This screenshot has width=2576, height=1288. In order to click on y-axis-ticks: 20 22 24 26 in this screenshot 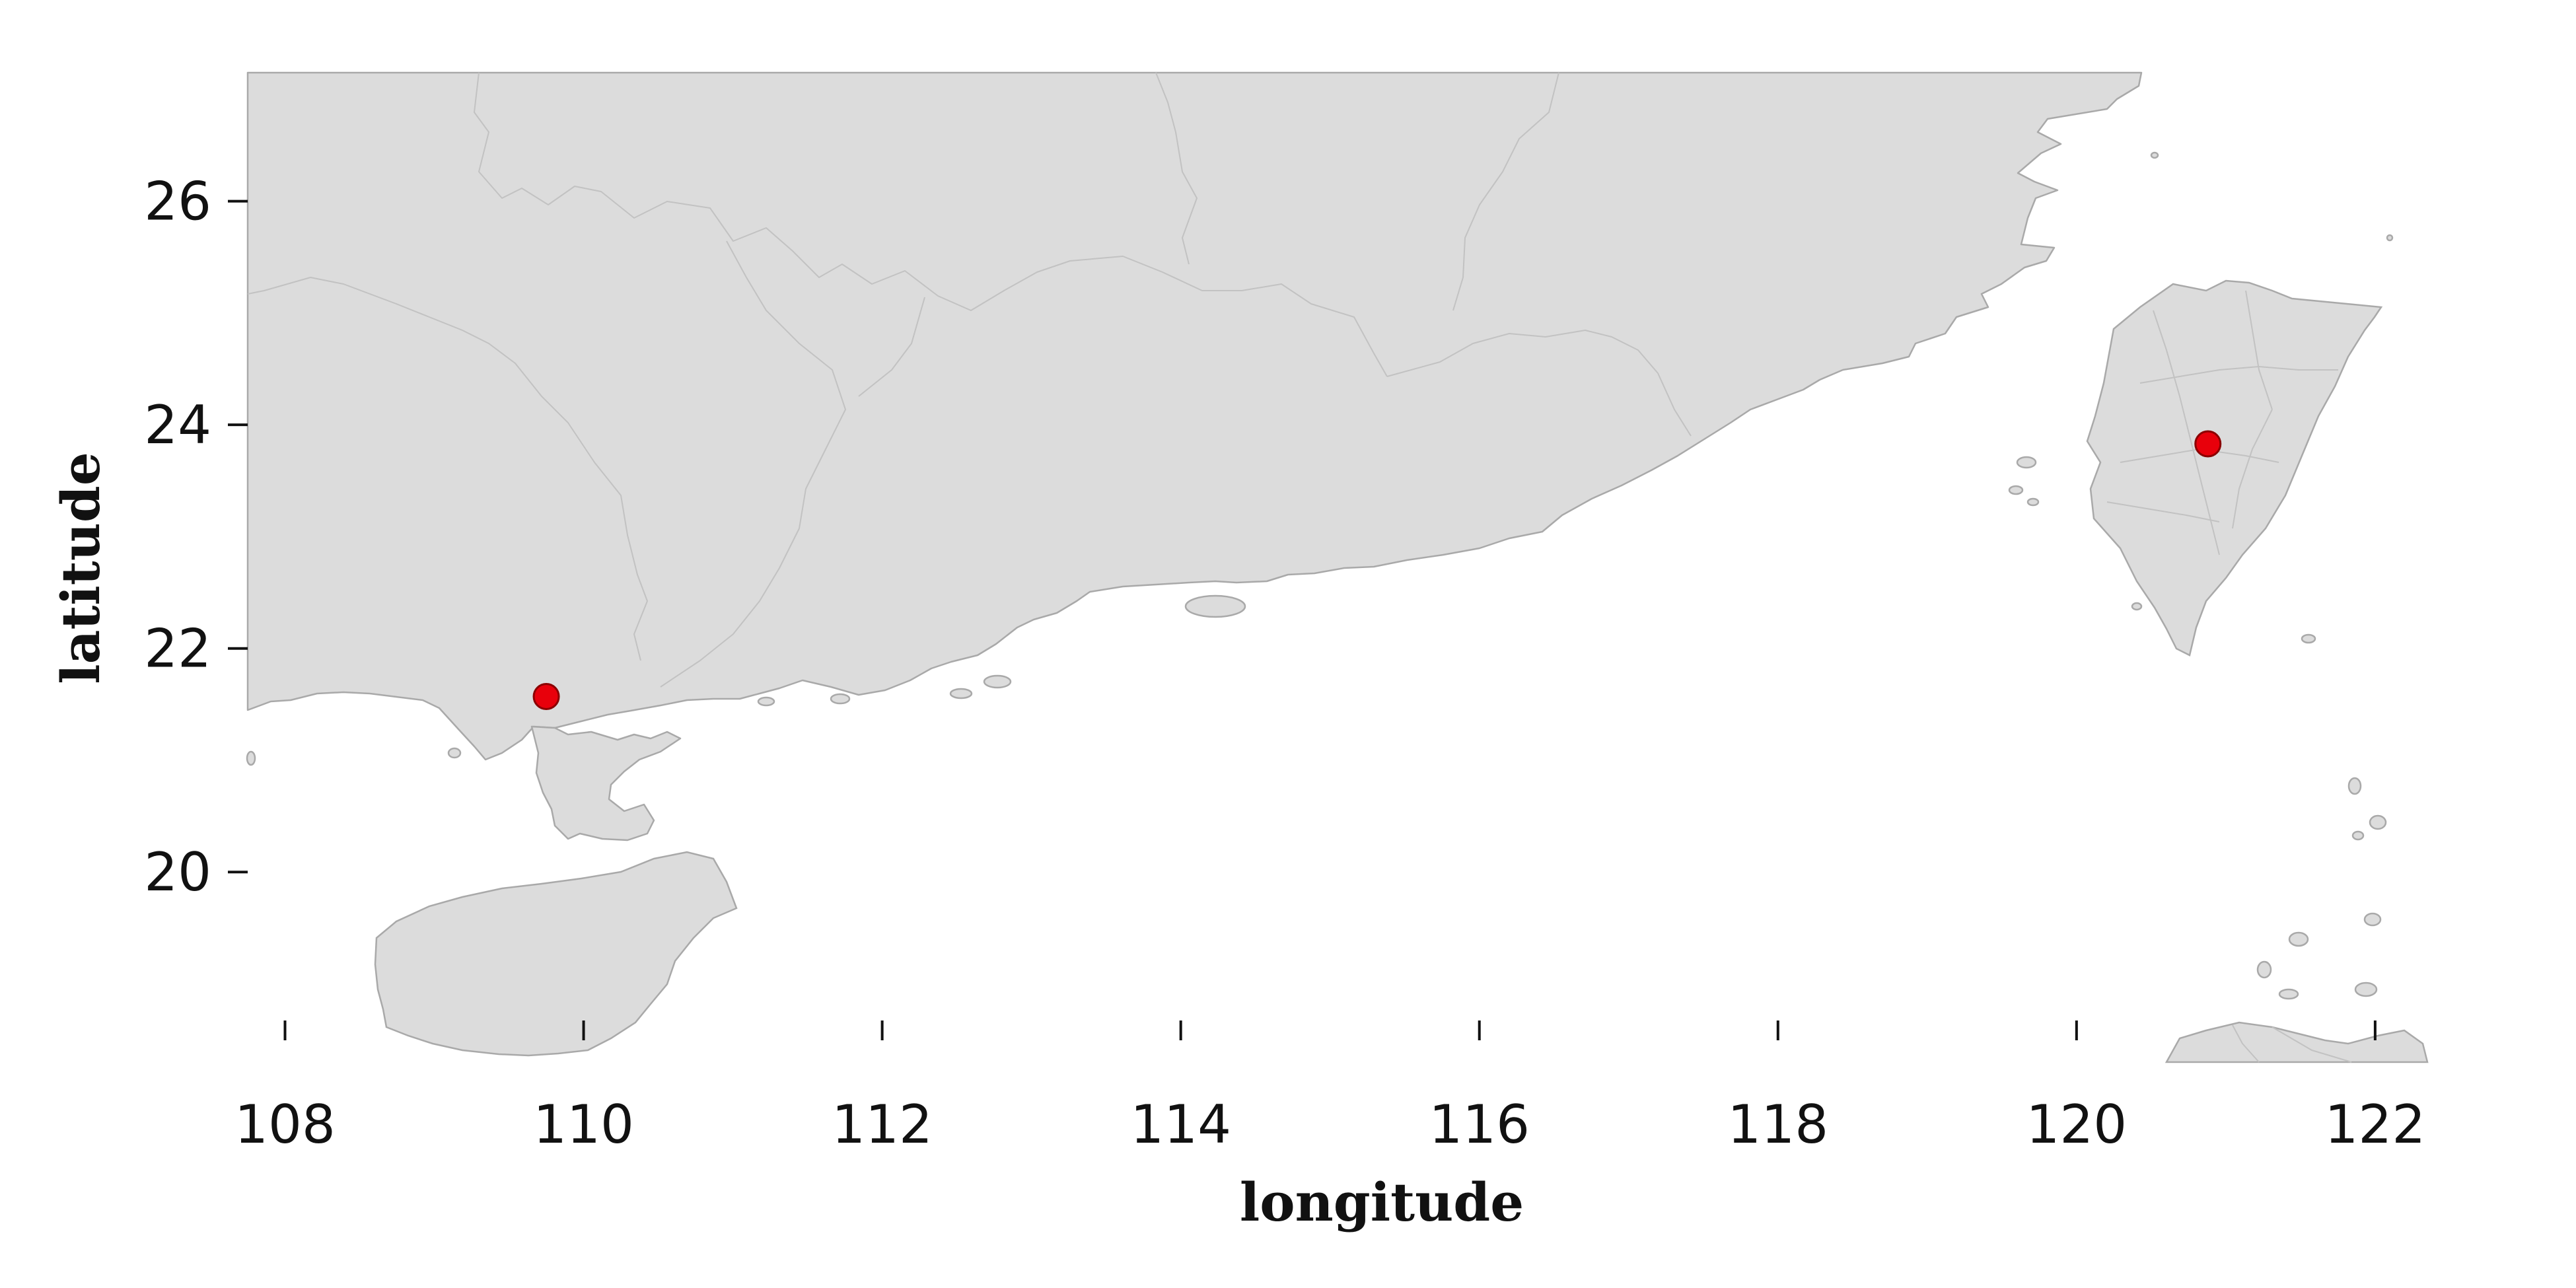, I will do `click(196, 537)`.